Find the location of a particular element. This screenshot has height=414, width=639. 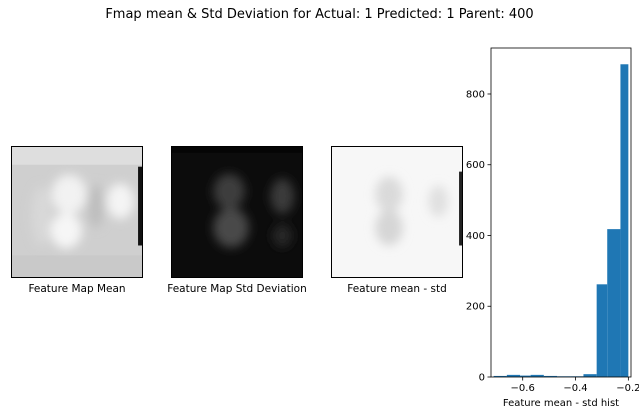

x-tick-label: −0.4 is located at coordinates (575, 388).